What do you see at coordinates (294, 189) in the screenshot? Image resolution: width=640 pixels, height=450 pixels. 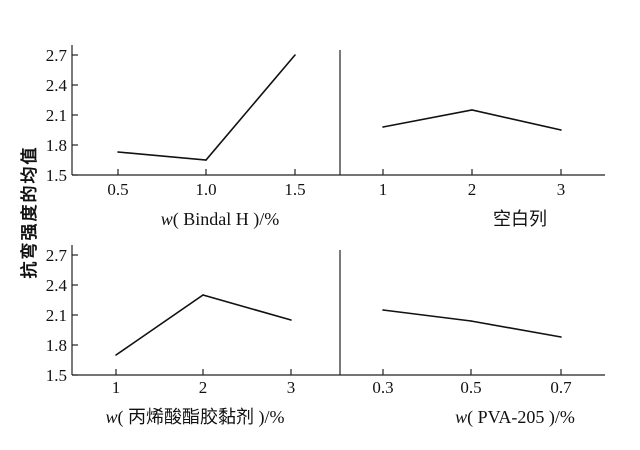 I see `x-tick-label: 1.5` at bounding box center [294, 189].